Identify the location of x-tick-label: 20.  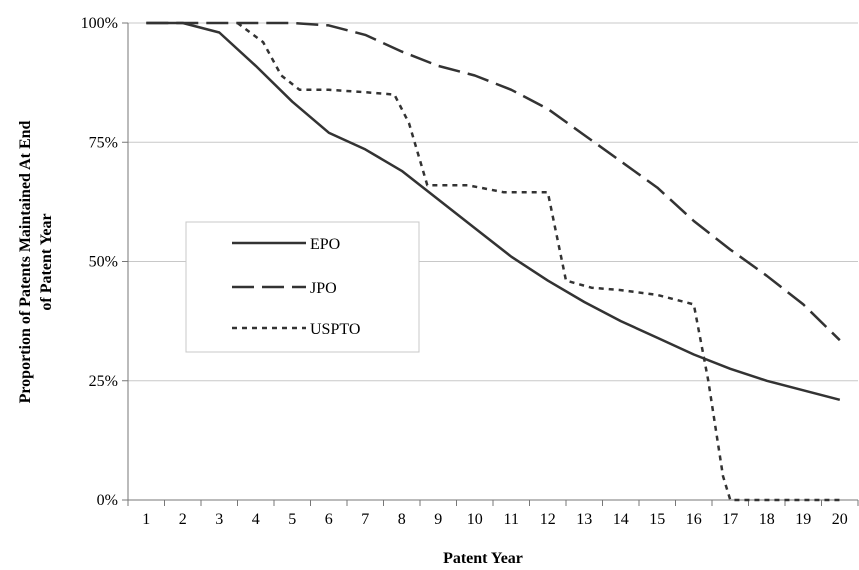
(840, 519).